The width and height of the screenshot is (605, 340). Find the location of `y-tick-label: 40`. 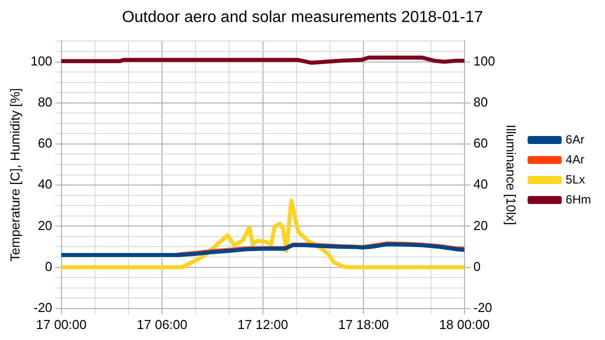

y-tick-label: 40 is located at coordinates (45, 184).